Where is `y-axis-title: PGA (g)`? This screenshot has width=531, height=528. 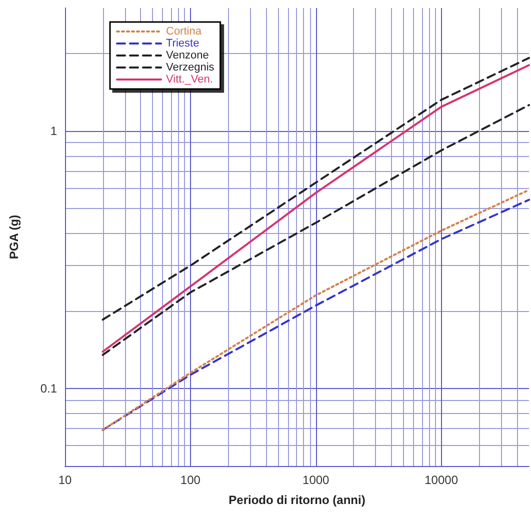 y-axis-title: PGA (g) is located at coordinates (14, 237).